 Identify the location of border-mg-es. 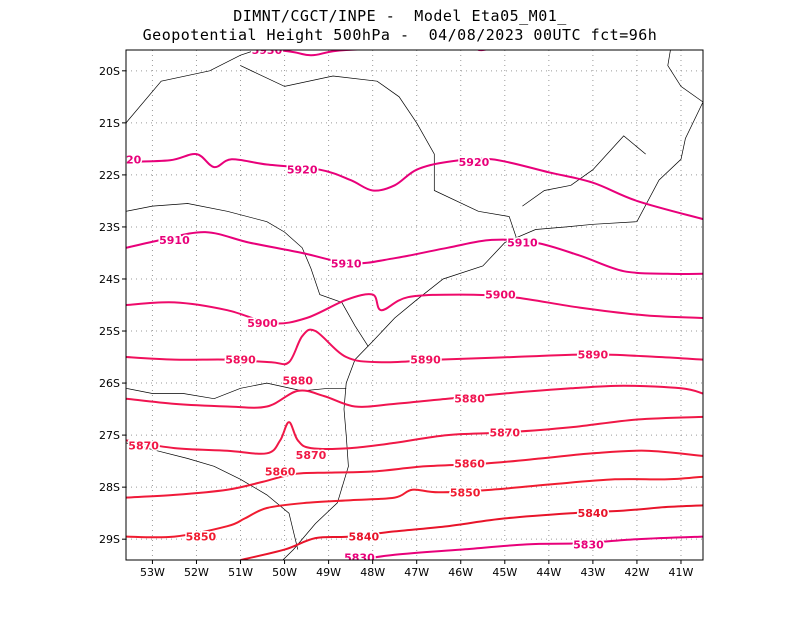
(685, 76).